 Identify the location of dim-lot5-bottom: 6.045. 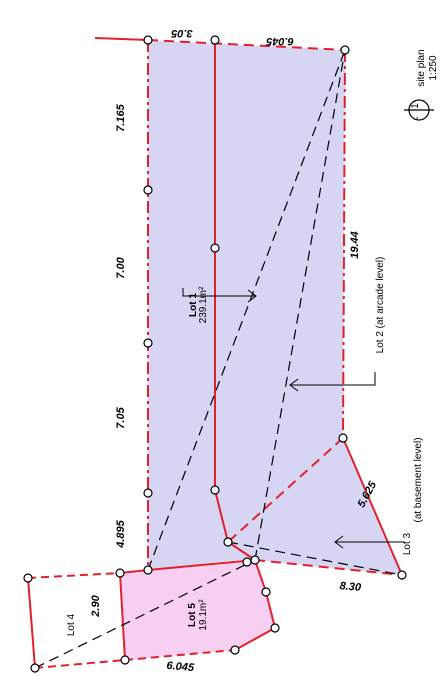
(180, 667).